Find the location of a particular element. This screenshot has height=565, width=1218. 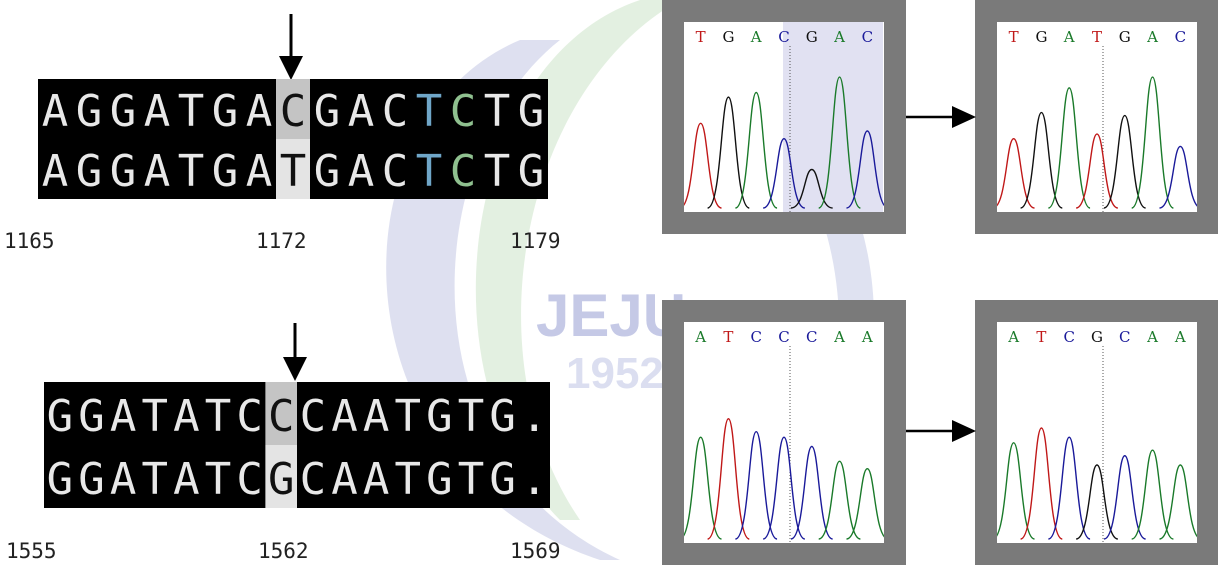

position-label-right: 1179 is located at coordinates (535, 241).